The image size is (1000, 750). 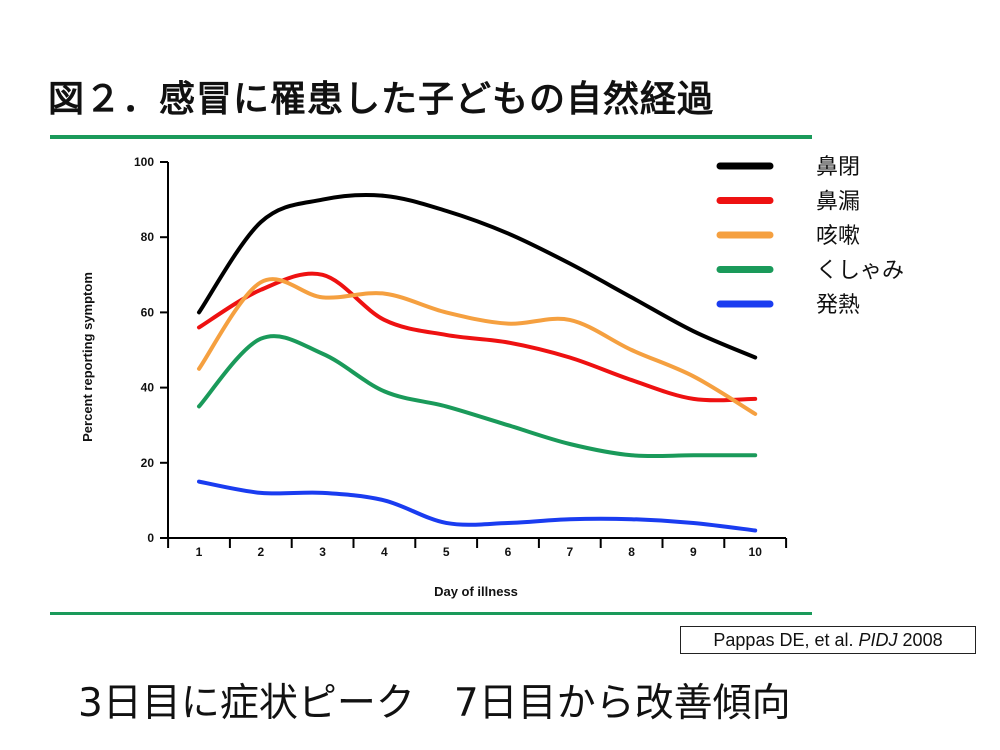 I want to click on x-tick-label-8: 8, so click(x=631, y=552).